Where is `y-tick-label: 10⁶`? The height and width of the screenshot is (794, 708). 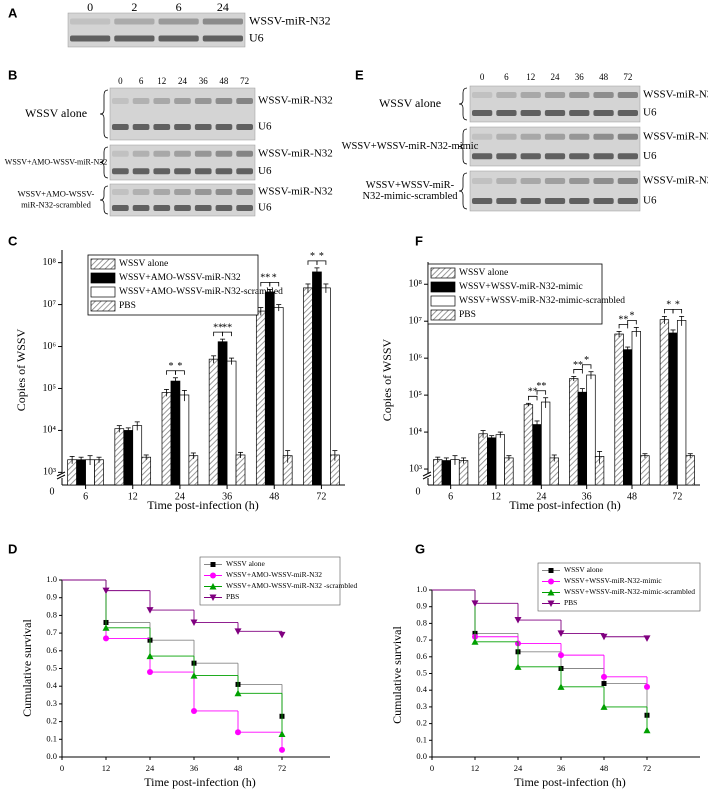 y-tick-label: 10⁶ is located at coordinates (416, 357).